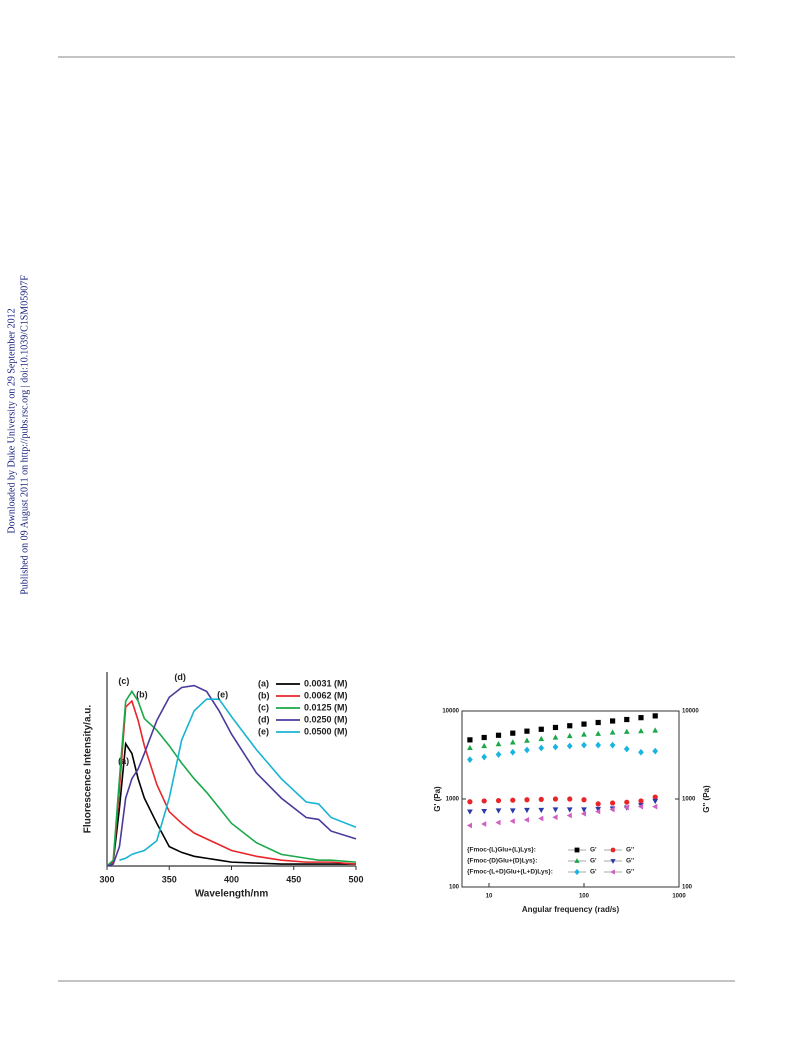 The width and height of the screenshot is (793, 1039). Describe the element at coordinates (326, 731) in the screenshot. I see `legend-label: 0.0500 (M)` at that location.